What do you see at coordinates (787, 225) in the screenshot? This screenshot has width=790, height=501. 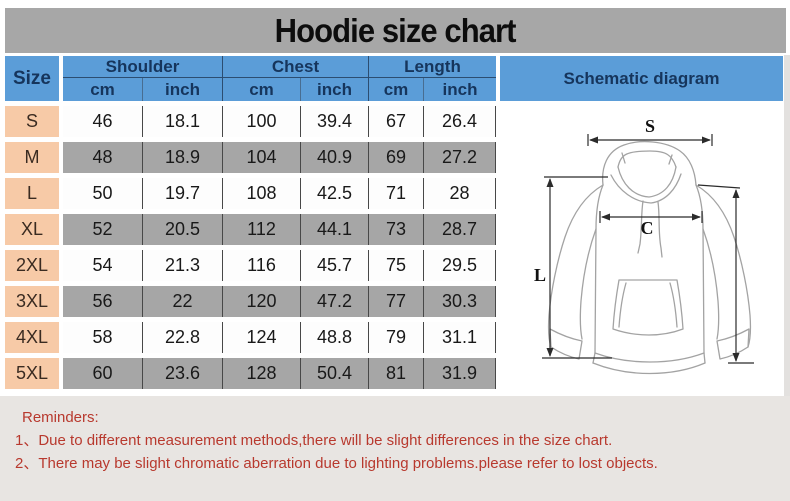 I see `page-edge-shadow` at bounding box center [787, 225].